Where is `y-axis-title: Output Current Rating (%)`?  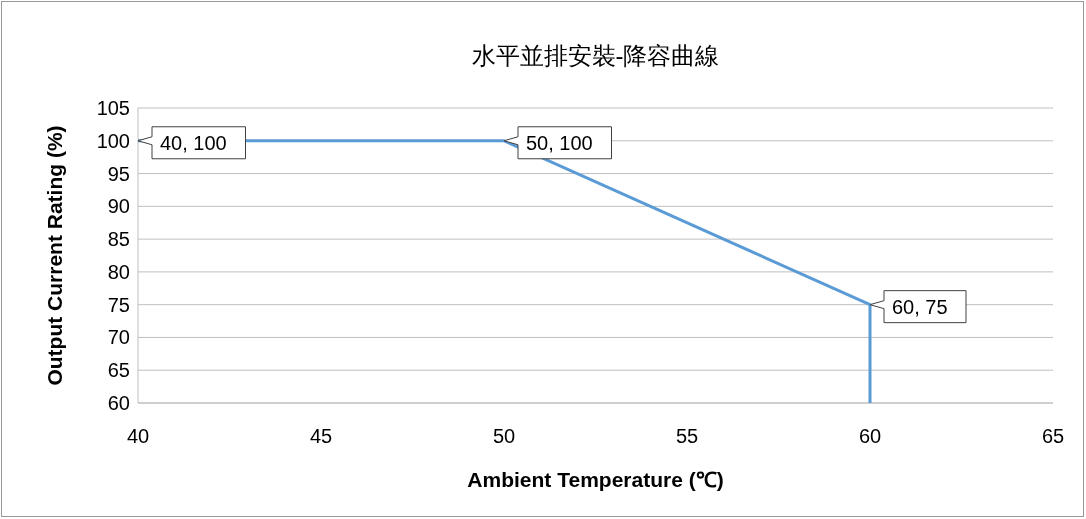
y-axis-title: Output Current Rating (%) is located at coordinates (54, 255).